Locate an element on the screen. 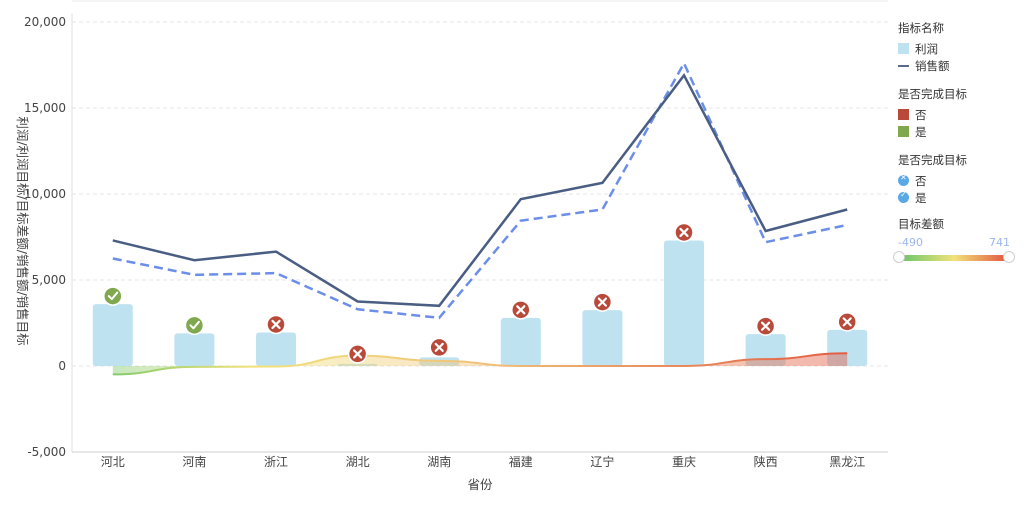 This screenshot has height=508, width=1024. x-circle-icon: ✕ is located at coordinates (903, 179).